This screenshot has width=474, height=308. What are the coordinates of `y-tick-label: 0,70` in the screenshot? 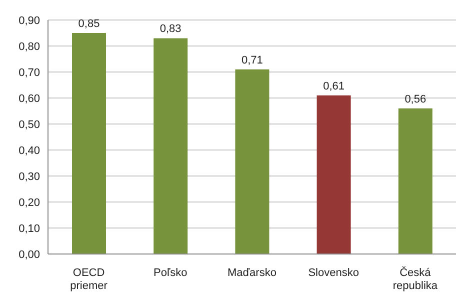 It's located at (29, 72).